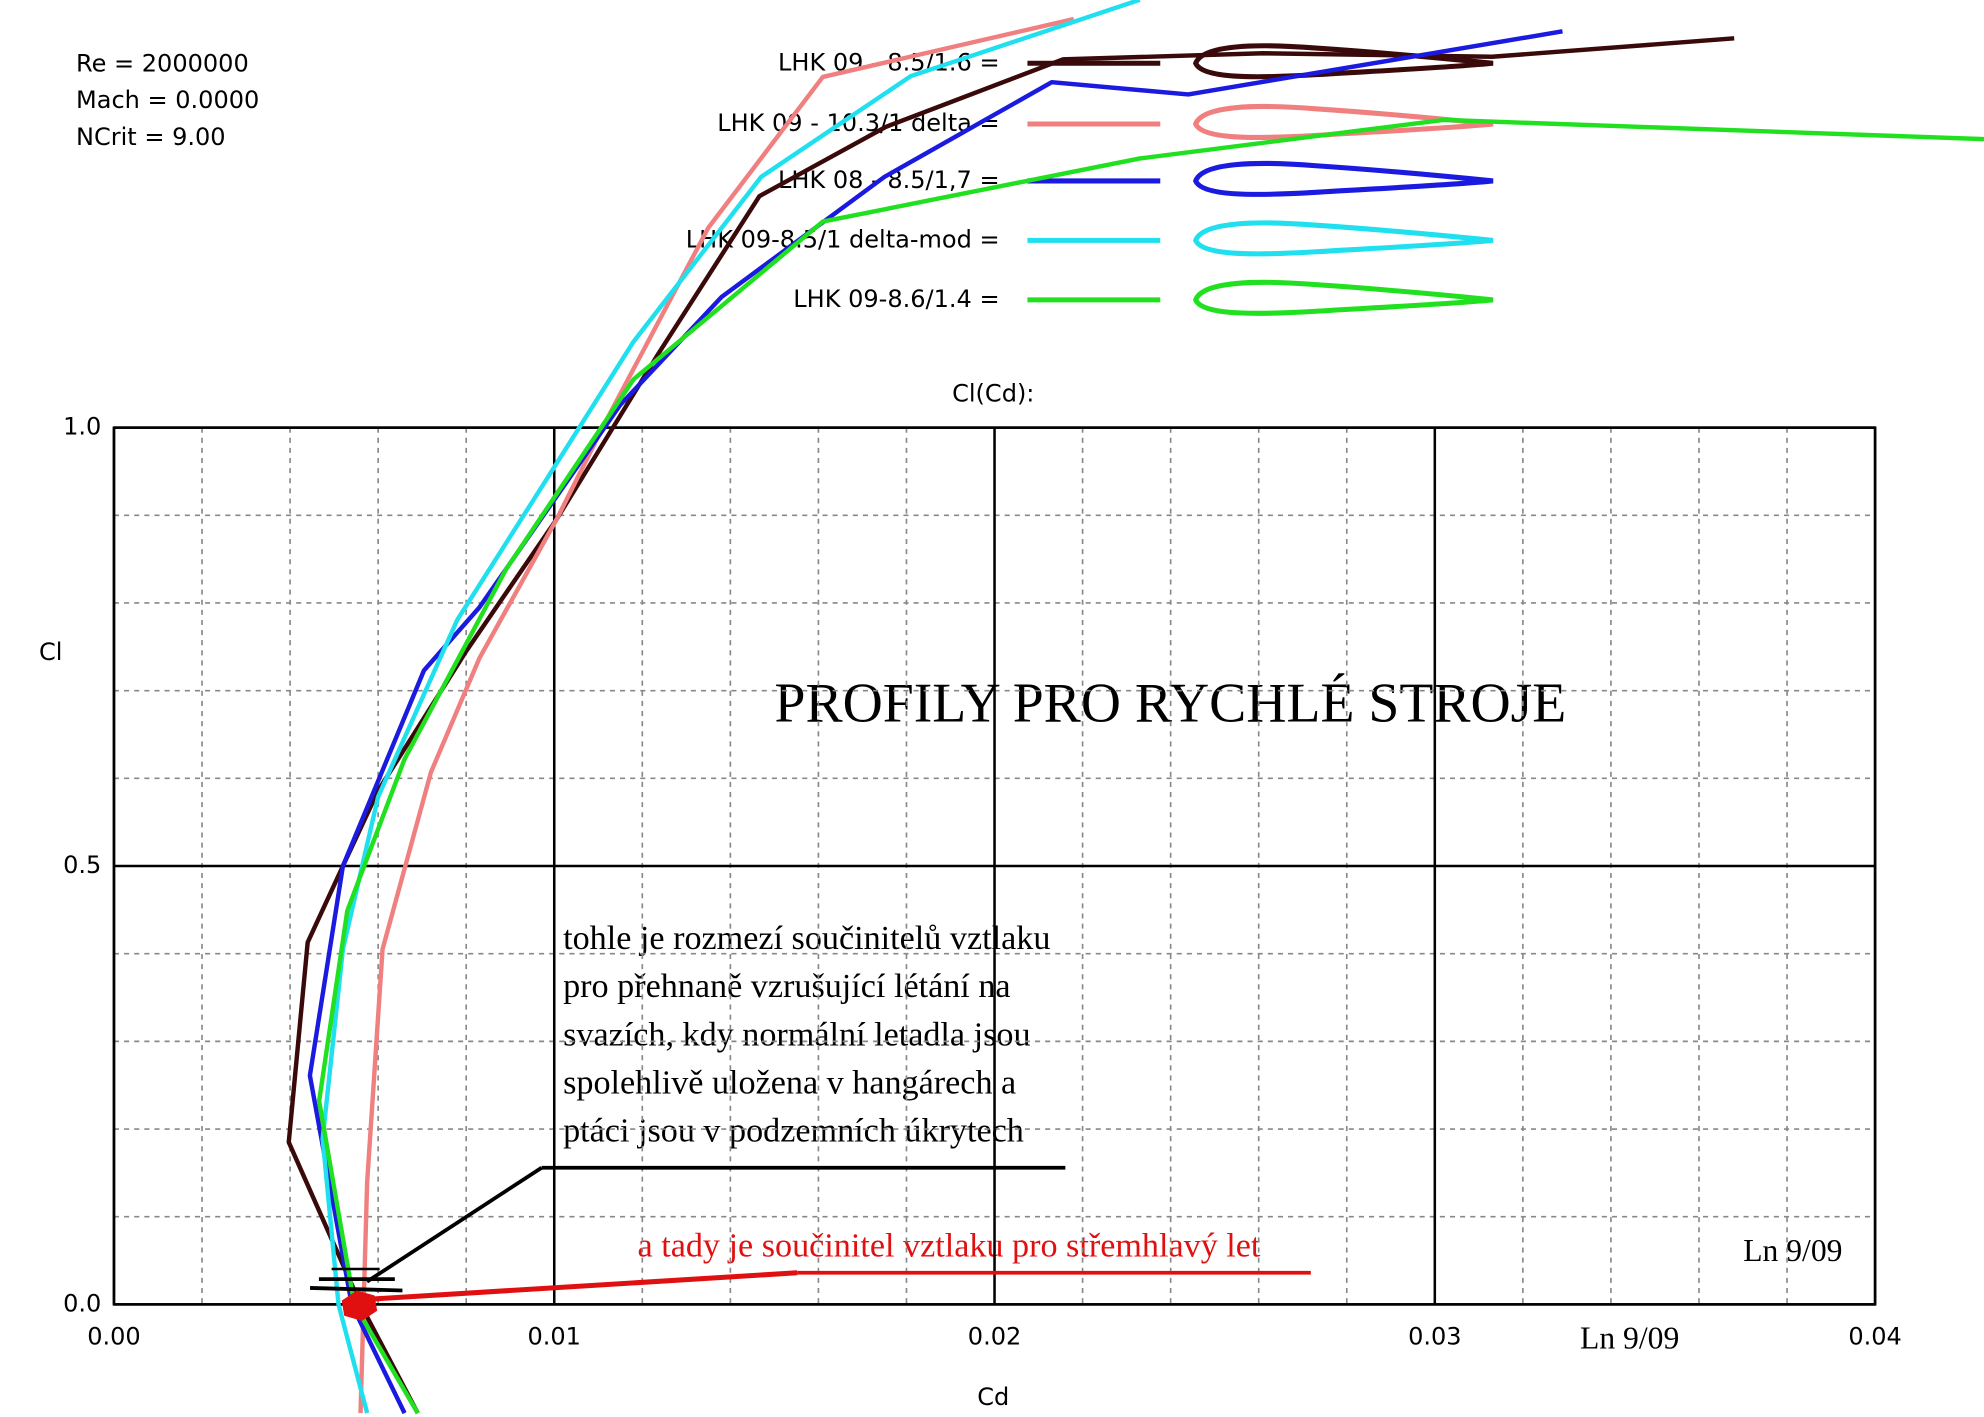  Describe the element at coordinates (806, 938) in the screenshot. I see `annotation-line: tohle je rozmezí součinitelů vztlaku` at that location.